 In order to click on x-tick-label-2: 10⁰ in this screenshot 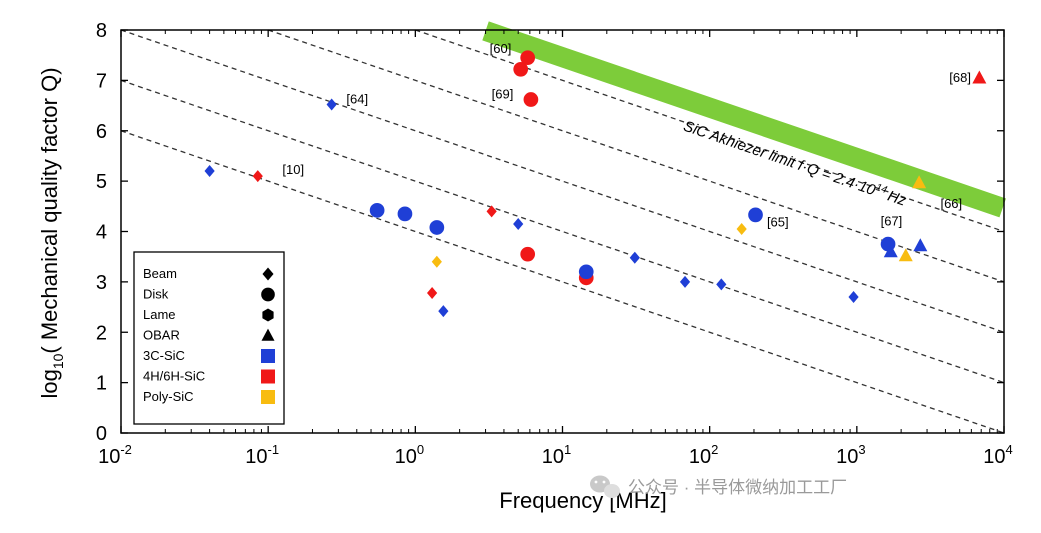, I will do `click(409, 455)`.